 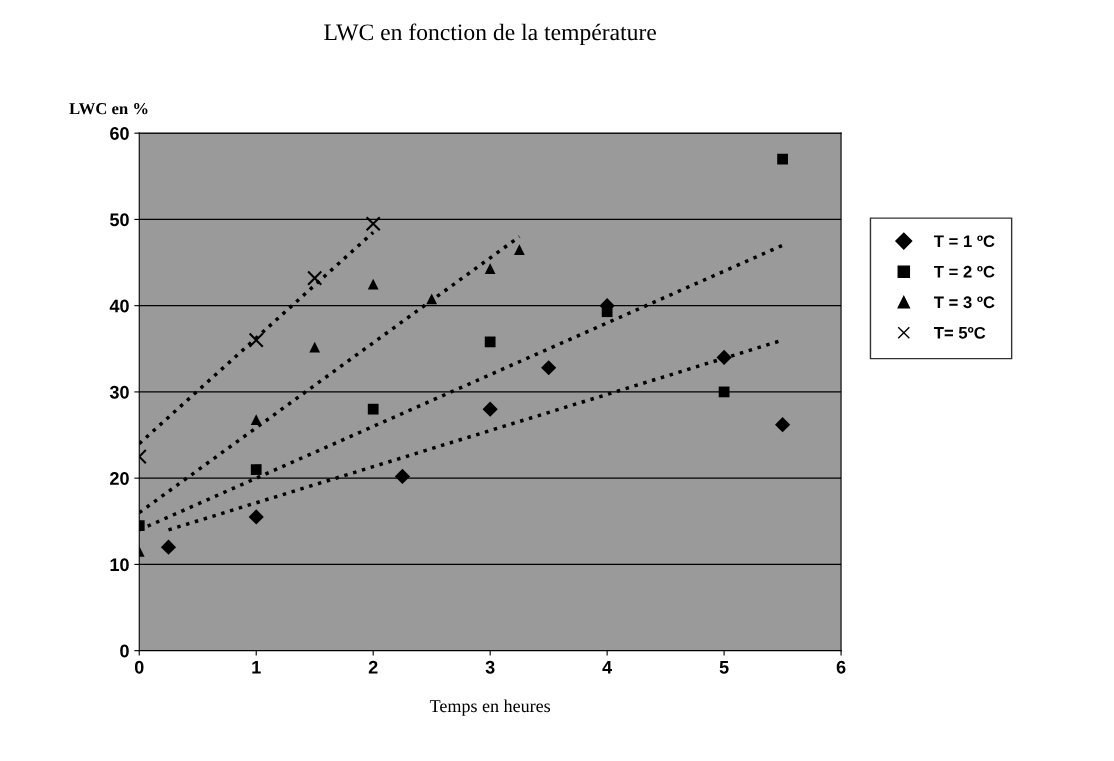 I want to click on y-axis-title: LWC en %, so click(x=108, y=109).